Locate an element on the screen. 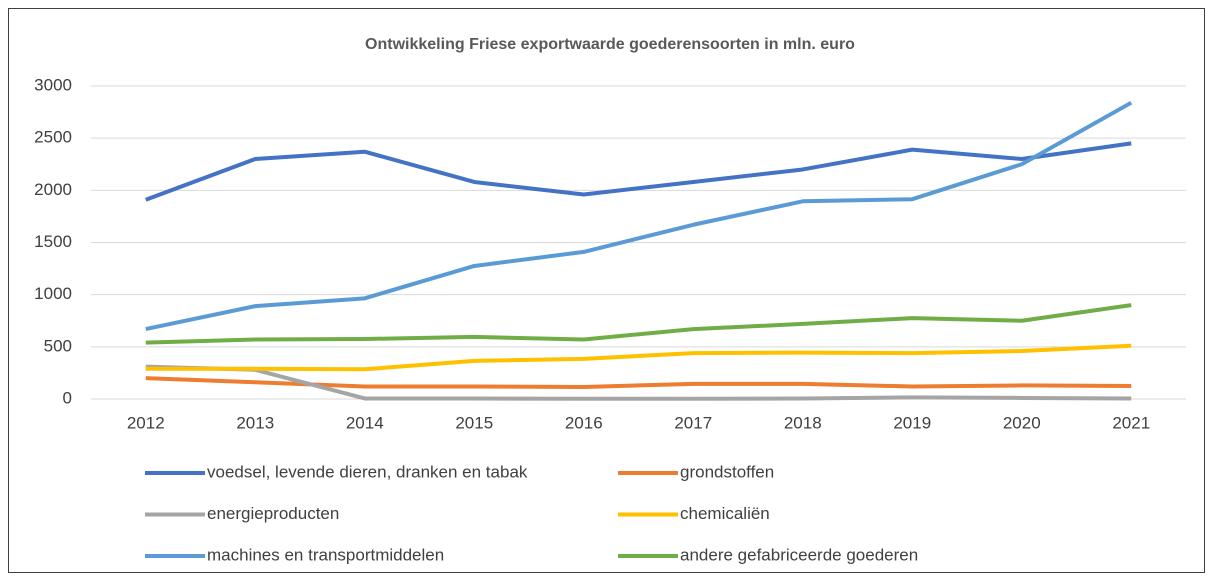 The height and width of the screenshot is (581, 1213). legend-label: machines en transportmiddelen is located at coordinates (325, 554).